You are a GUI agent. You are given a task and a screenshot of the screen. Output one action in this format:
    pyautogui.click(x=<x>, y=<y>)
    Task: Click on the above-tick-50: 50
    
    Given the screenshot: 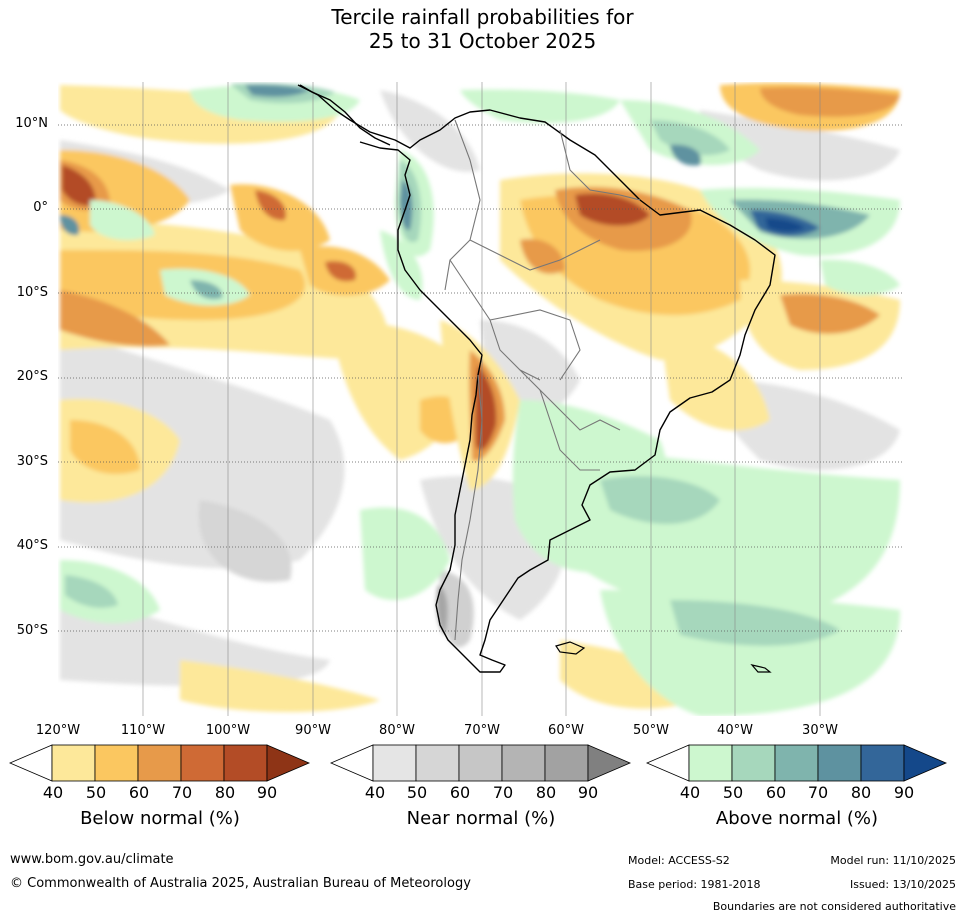 What is the action you would take?
    pyautogui.click(x=733, y=792)
    